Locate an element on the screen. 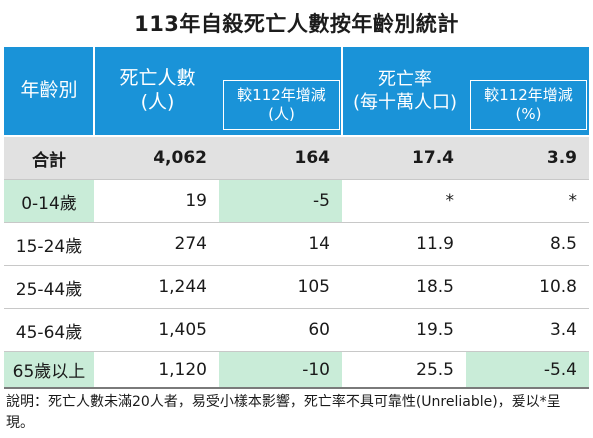  cell-rate-change: 3.9 is located at coordinates (561, 158).